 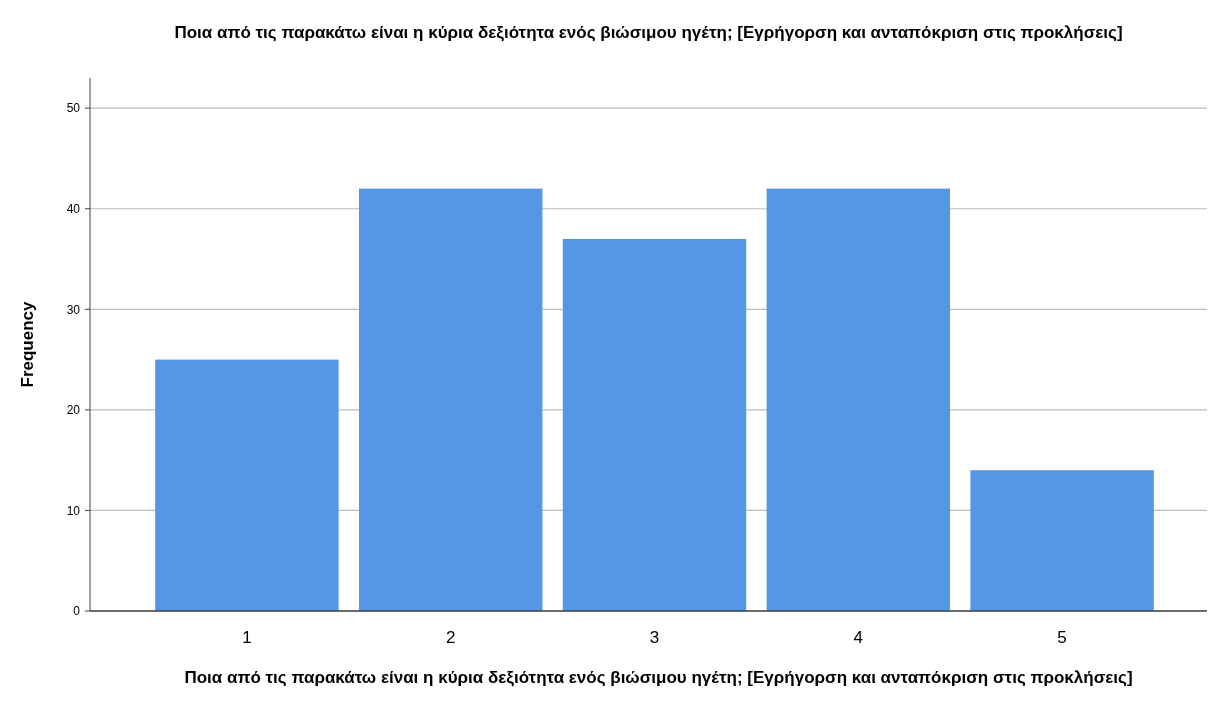 What do you see at coordinates (73, 309) in the screenshot?
I see `y-tick-label: 30` at bounding box center [73, 309].